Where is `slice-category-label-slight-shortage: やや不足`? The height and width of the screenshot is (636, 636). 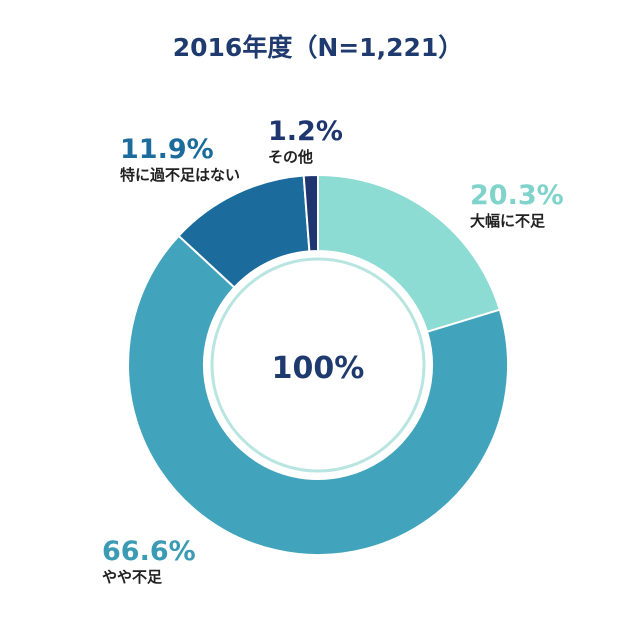 slice-category-label-slight-shortage: やや不足 is located at coordinates (132, 577).